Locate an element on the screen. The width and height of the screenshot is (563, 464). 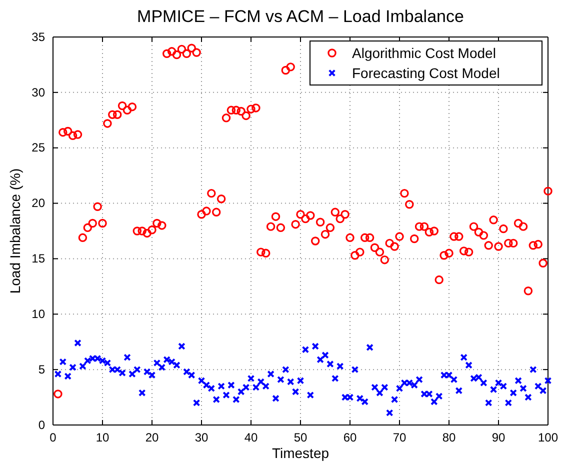
y-tick-label: 35 is located at coordinates (39, 37).